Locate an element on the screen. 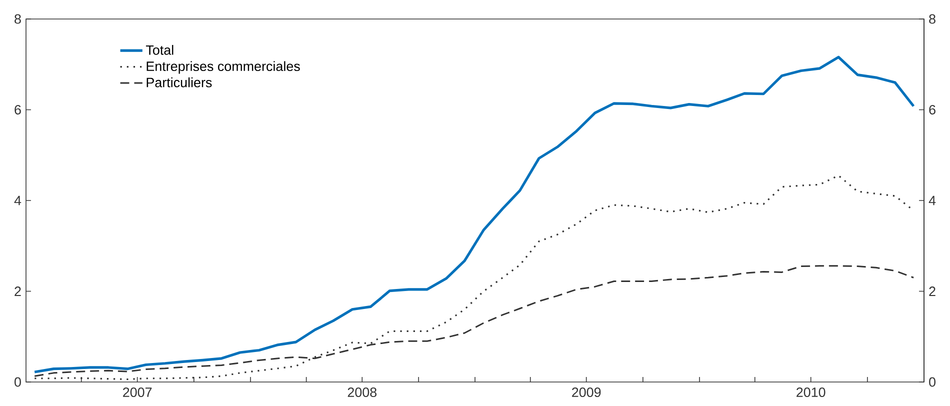 The image size is (950, 406). x-tick-label: 2009 is located at coordinates (586, 393).